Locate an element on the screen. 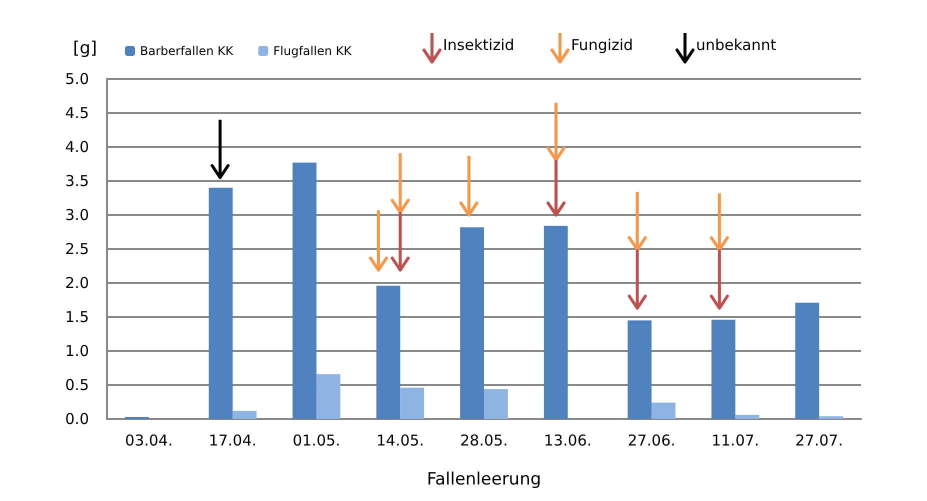 Image resolution: width=927 pixels, height=501 pixels. y-tick-label: 5.0 is located at coordinates (77, 79).